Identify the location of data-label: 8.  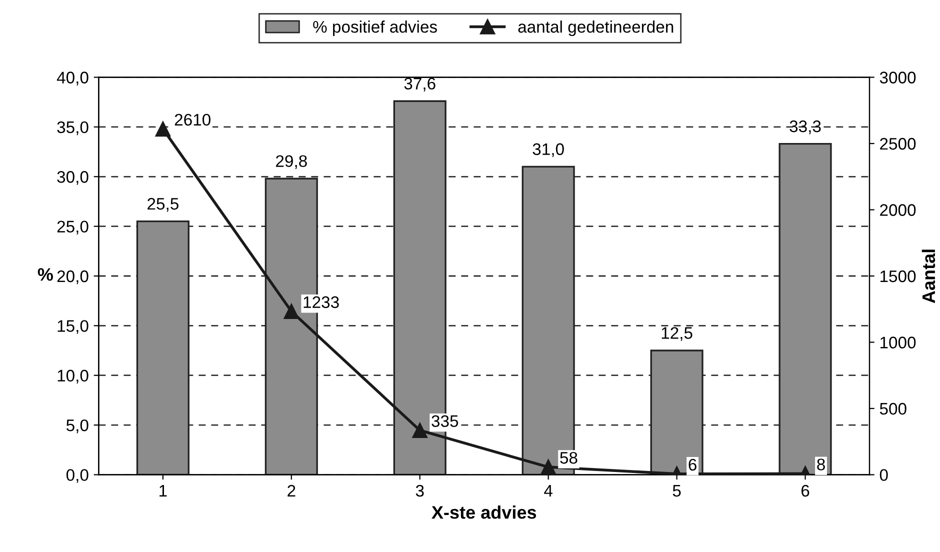
(821, 464).